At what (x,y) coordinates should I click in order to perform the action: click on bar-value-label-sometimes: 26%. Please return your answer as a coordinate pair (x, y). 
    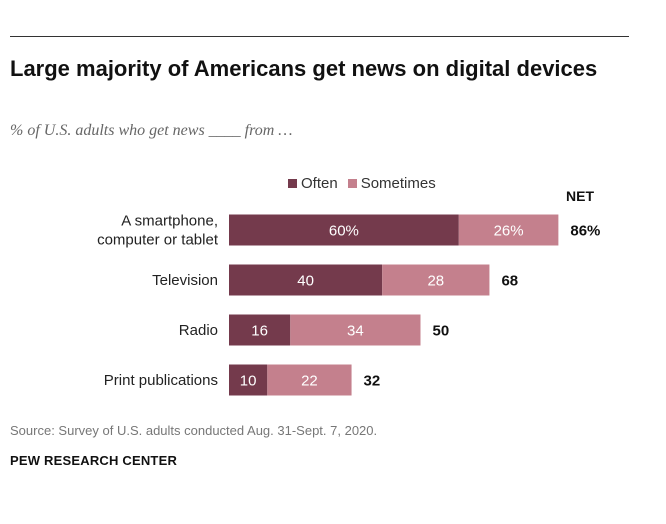
    Looking at the image, I should click on (509, 231).